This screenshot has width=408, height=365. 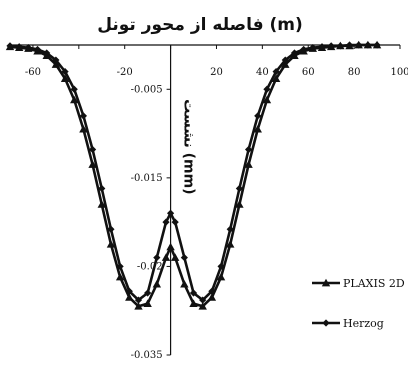 What do you see at coordinates (33, 72) in the screenshot?
I see `x-tick-label: -60` at bounding box center [33, 72].